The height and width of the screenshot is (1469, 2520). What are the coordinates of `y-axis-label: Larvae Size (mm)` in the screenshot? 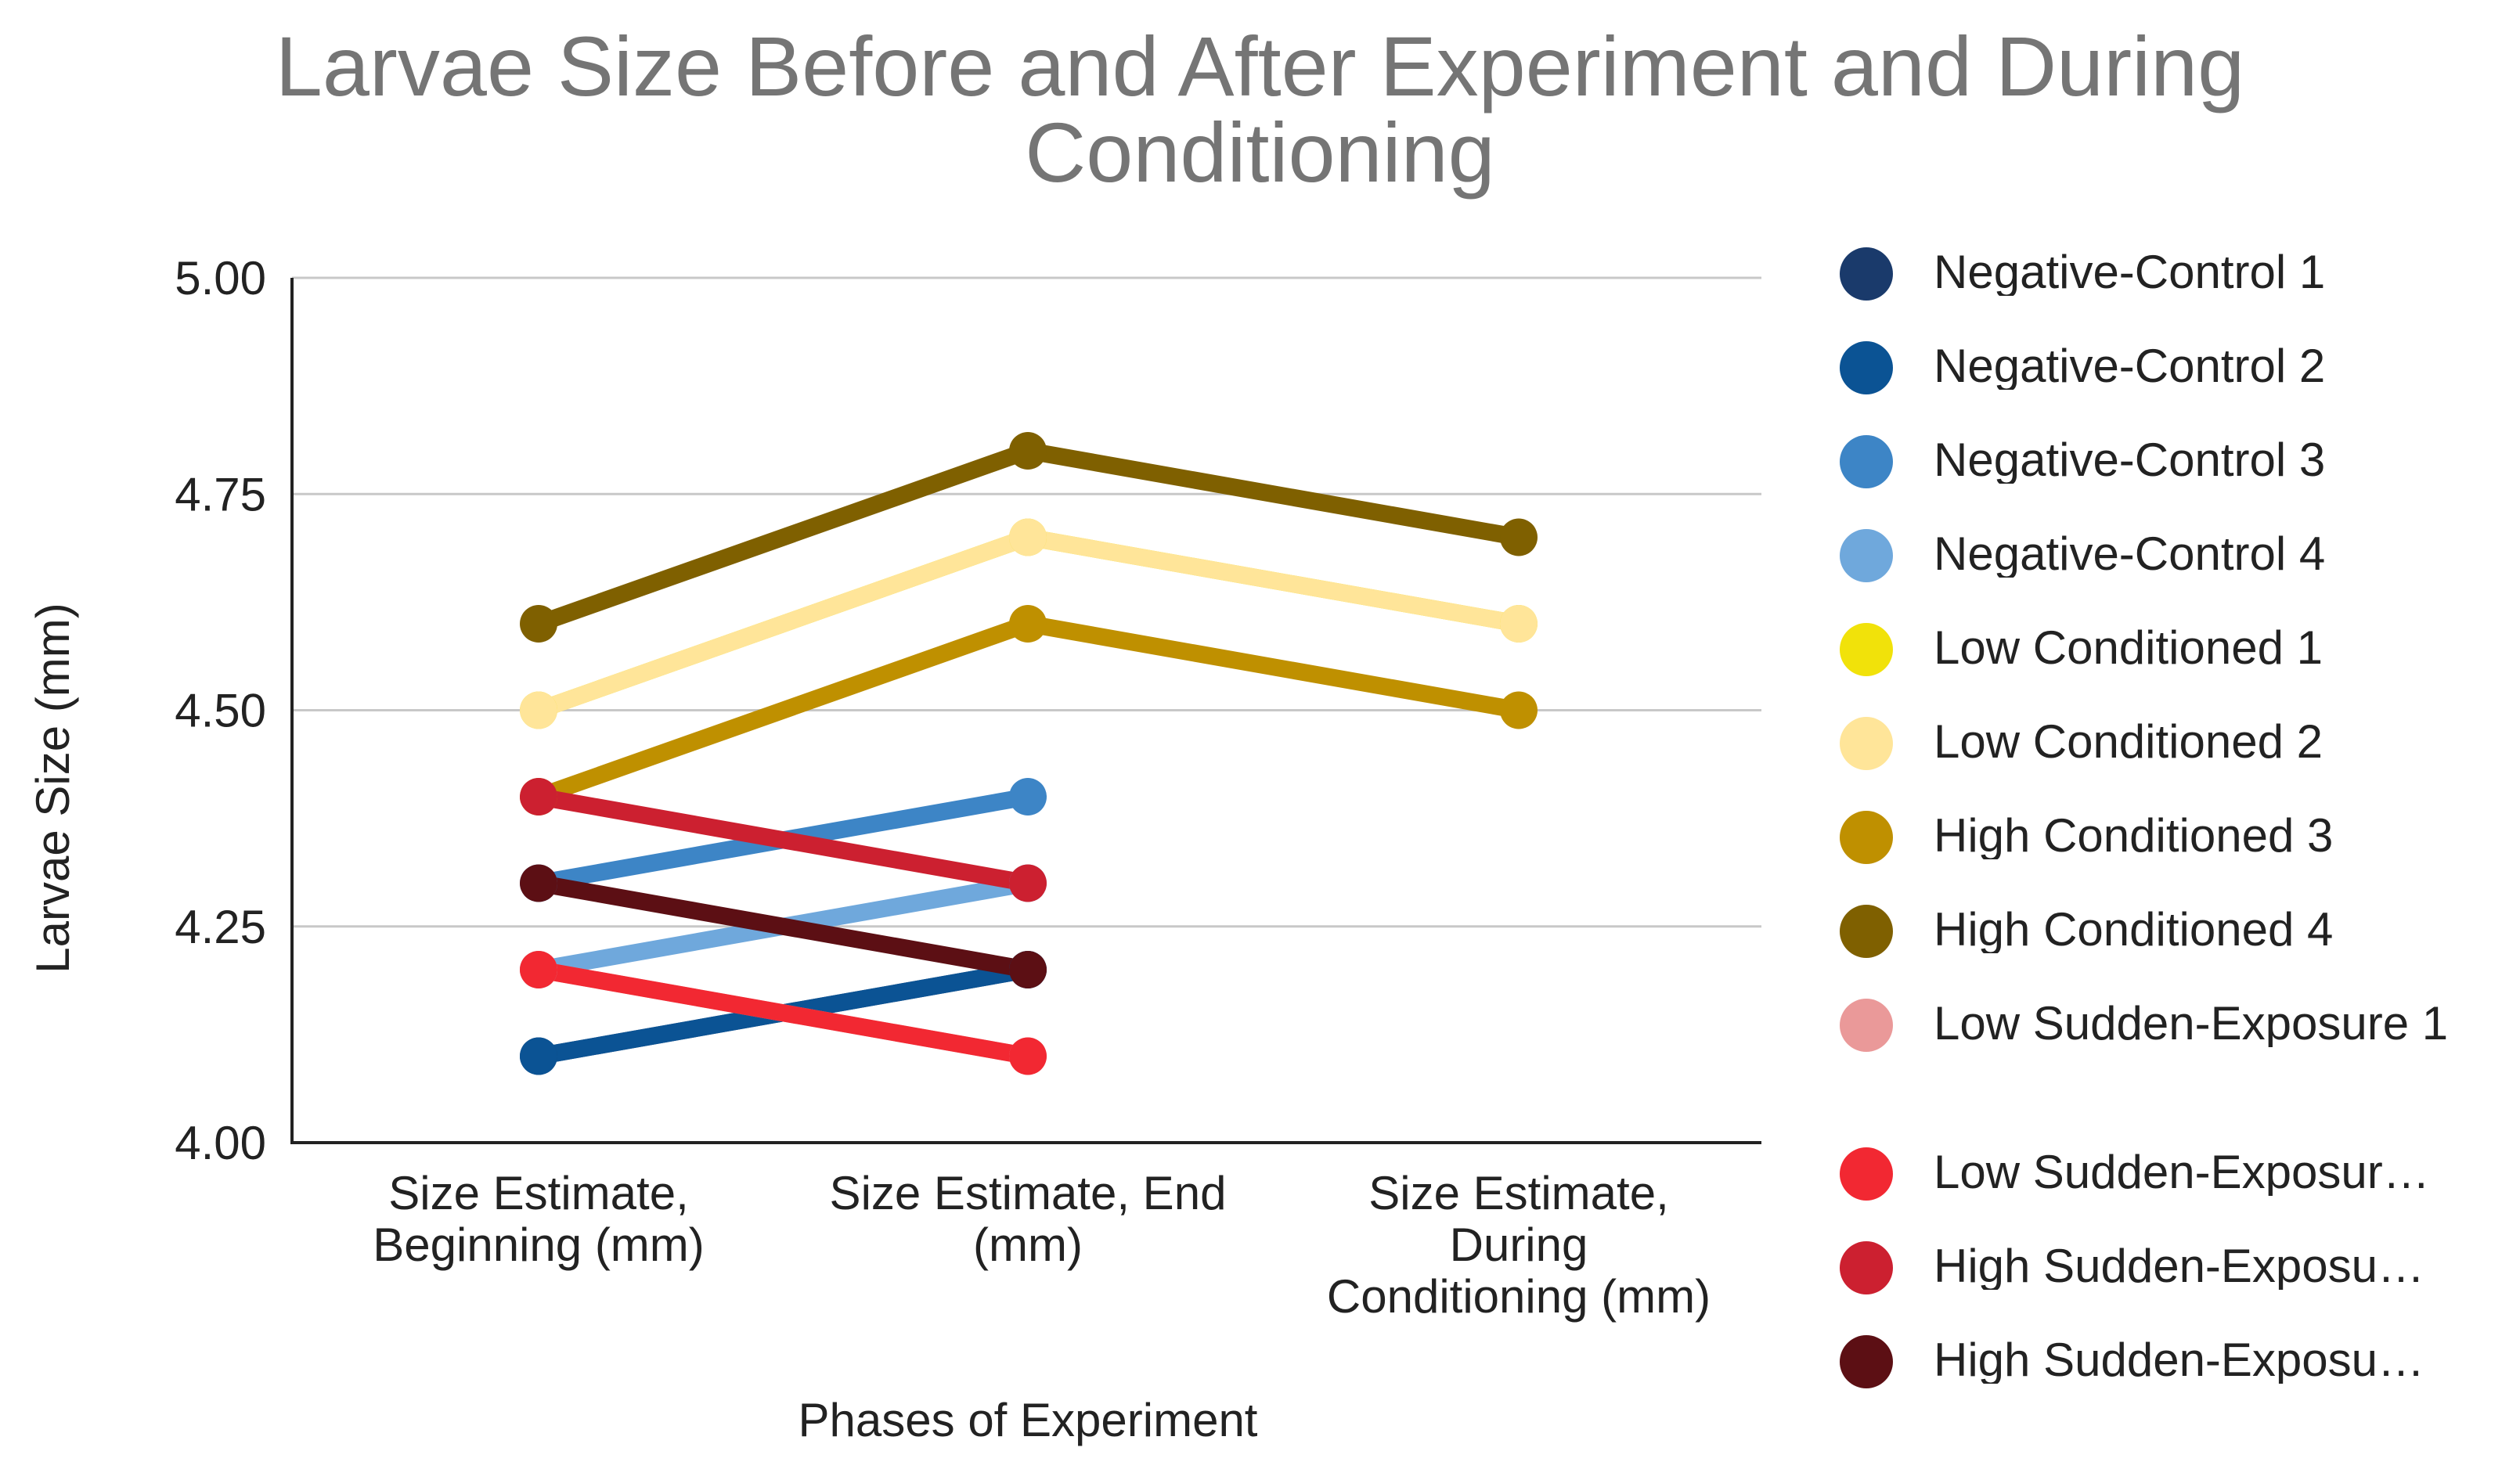 It's located at (53, 788).